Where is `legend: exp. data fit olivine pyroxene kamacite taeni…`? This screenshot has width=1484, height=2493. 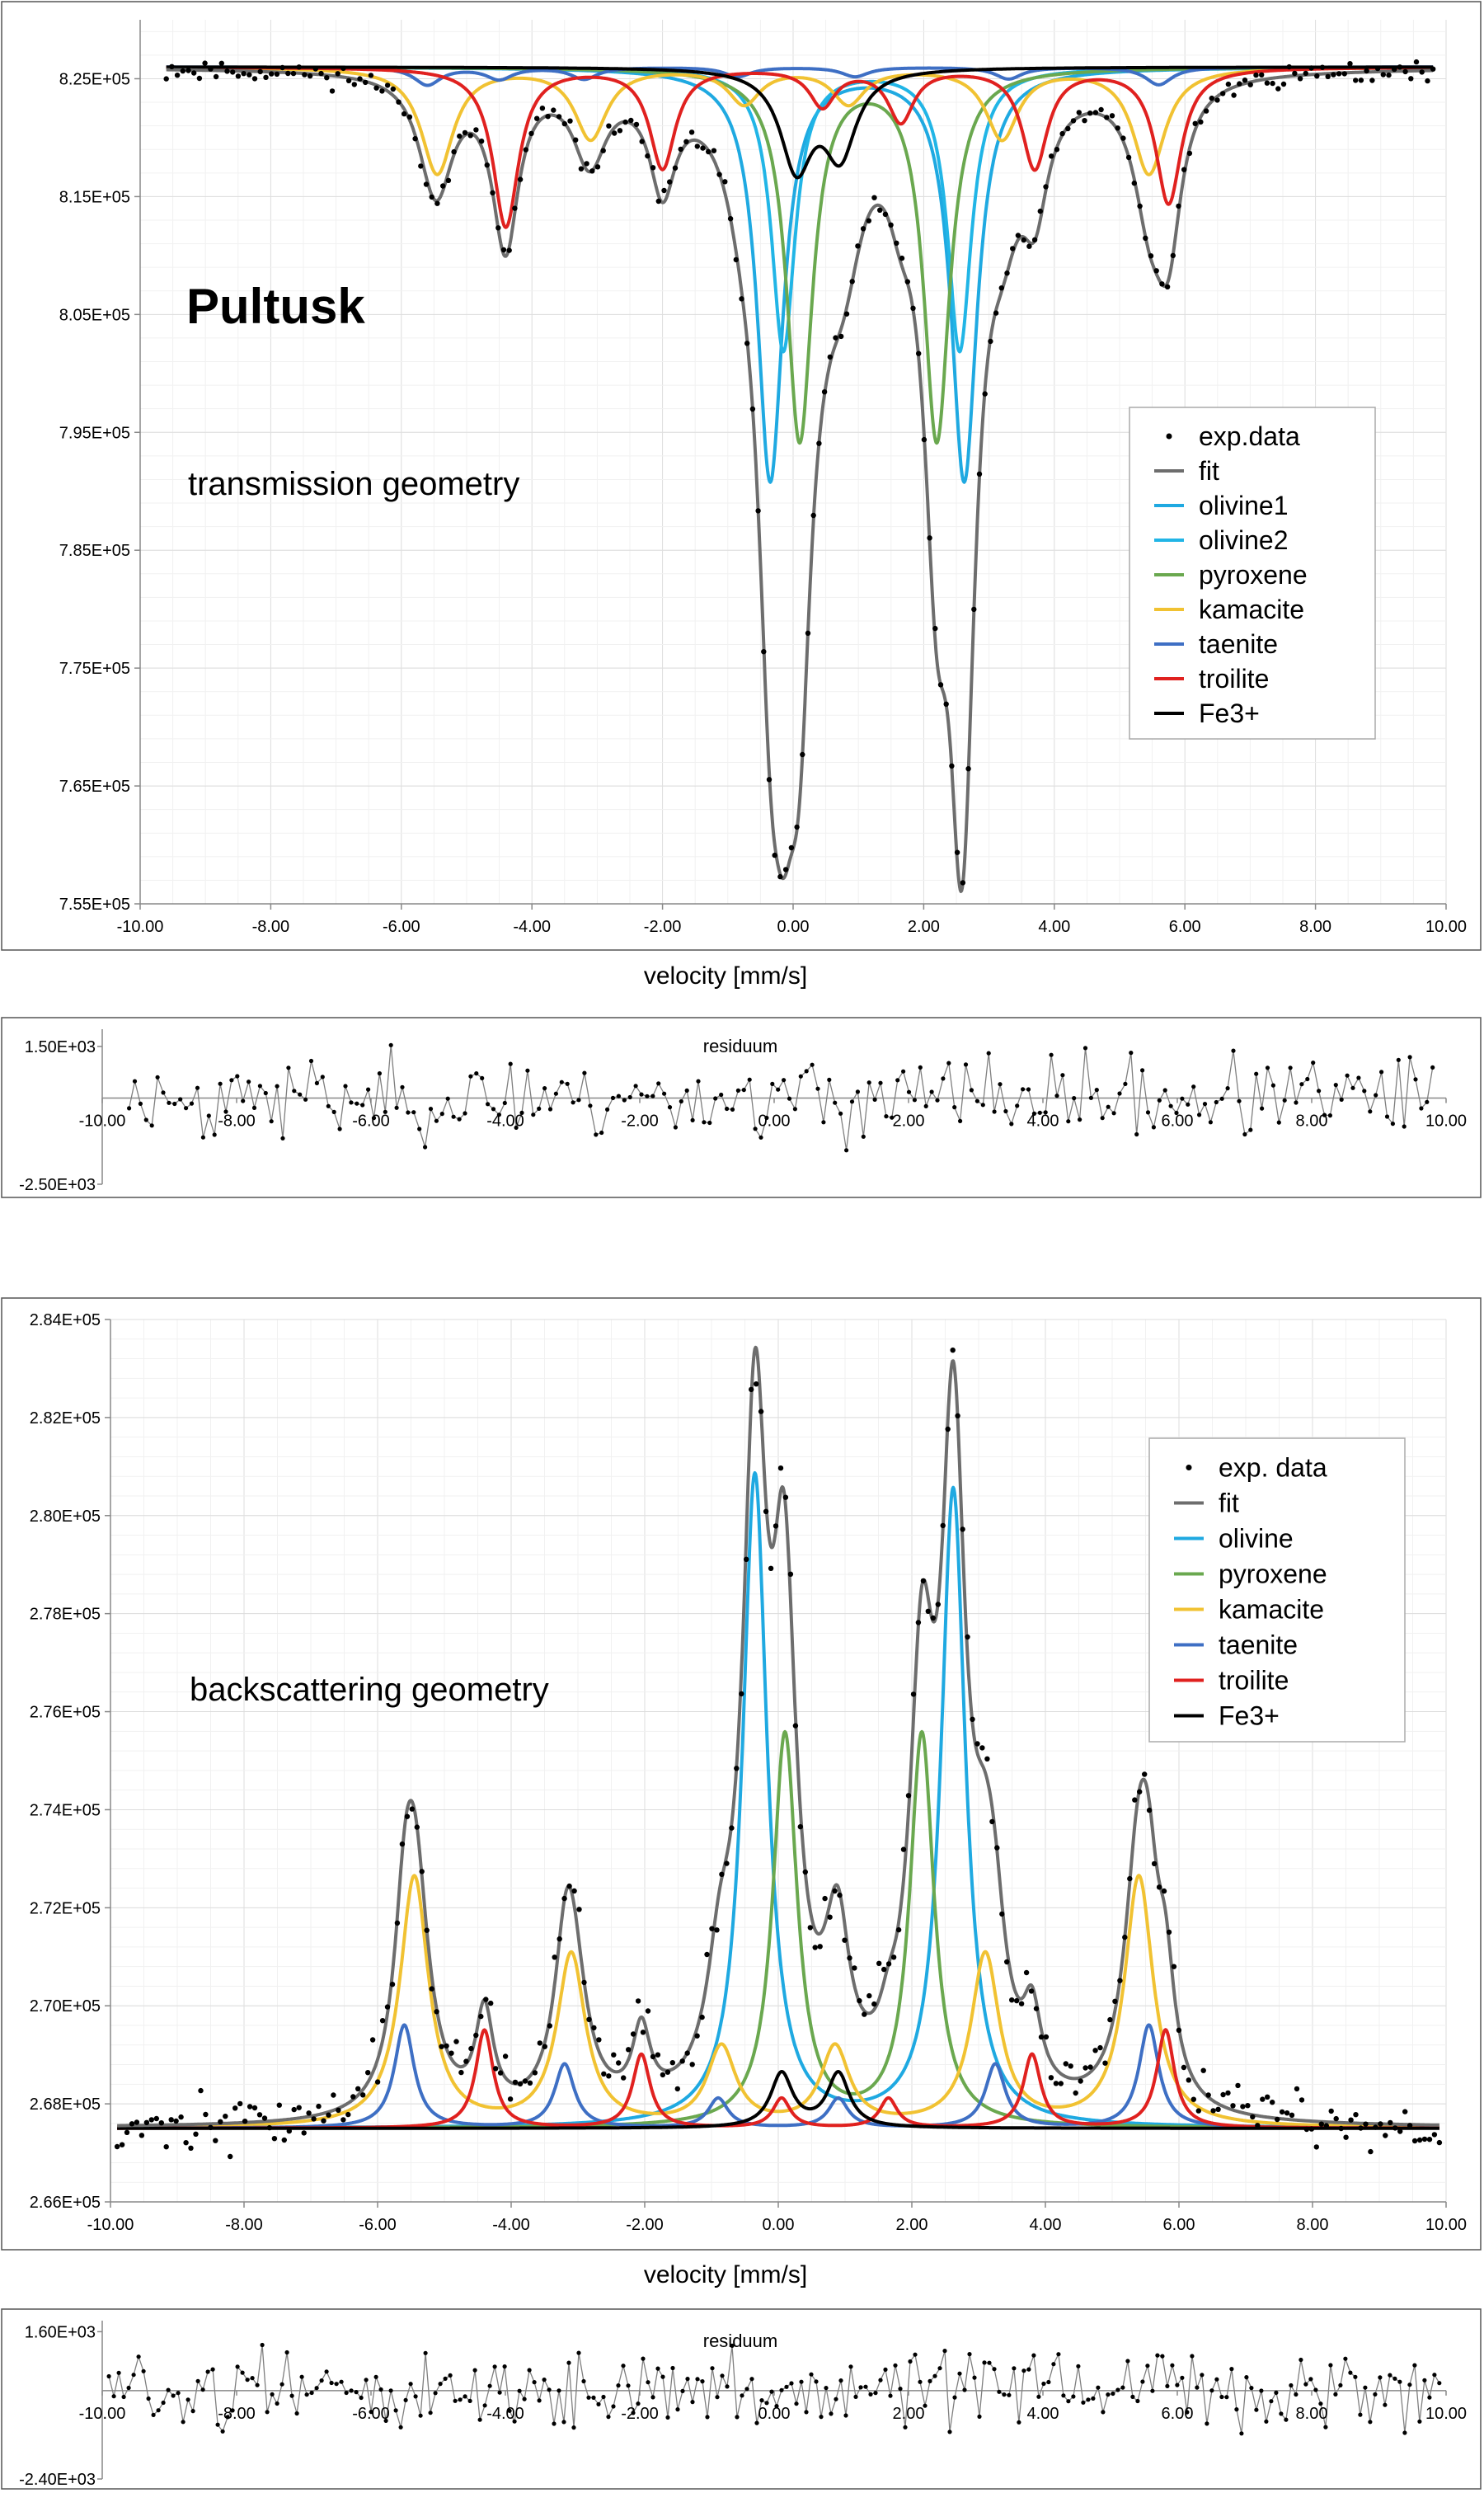 legend: exp. data fit olivine pyroxene kamacite taeni… is located at coordinates (1277, 1590).